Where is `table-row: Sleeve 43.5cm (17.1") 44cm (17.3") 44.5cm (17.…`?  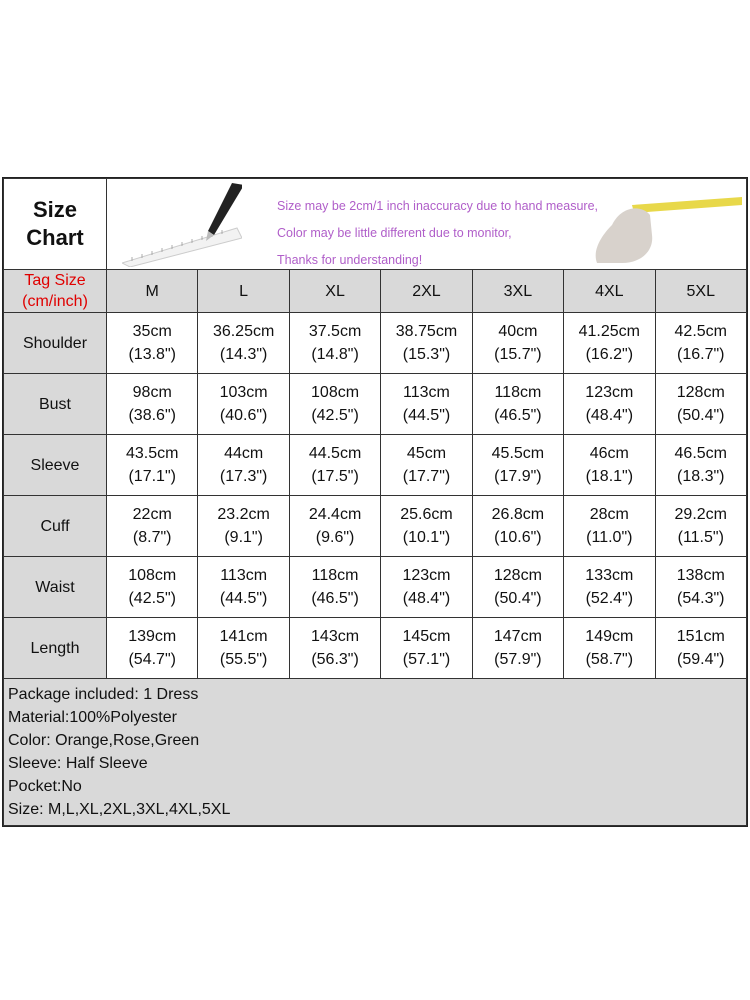
table-row: Sleeve 43.5cm (17.1") 44cm (17.3") 44.5cm (17.… is located at coordinates (375, 465).